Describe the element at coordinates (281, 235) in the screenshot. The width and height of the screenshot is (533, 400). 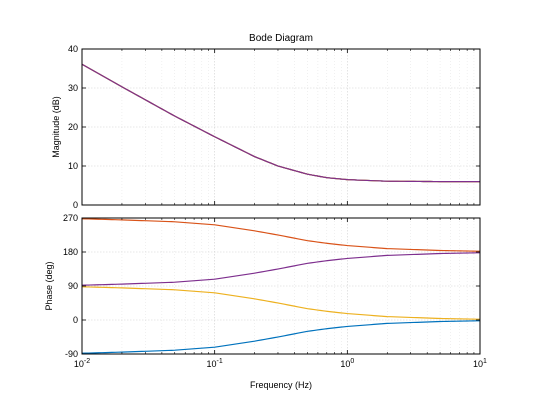
I see `phase-series-2-line` at that location.